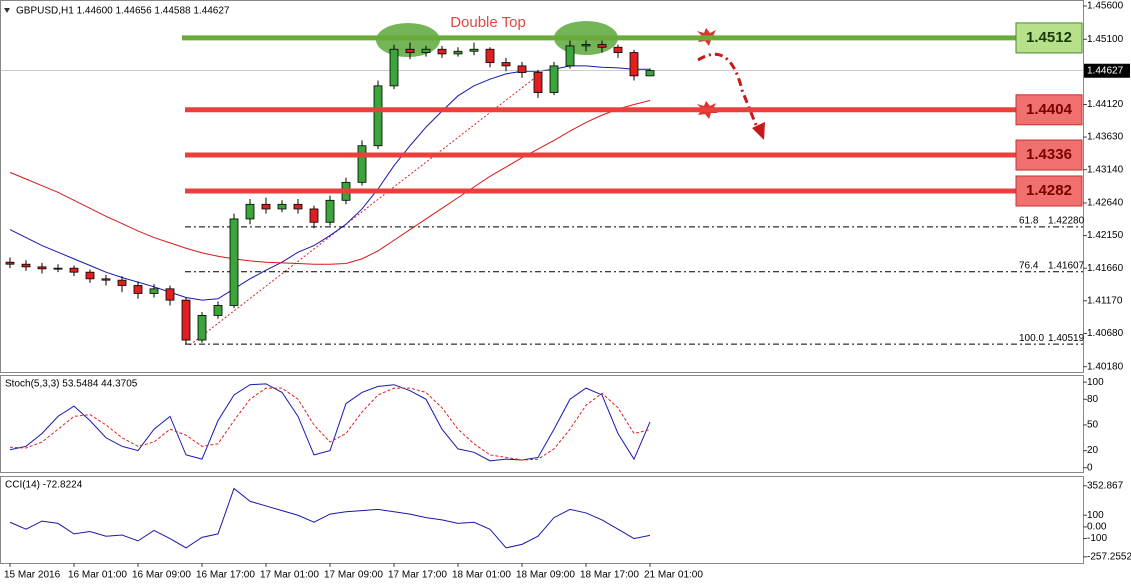 This screenshot has width=1131, height=585. I want to click on fib-ratio: 100.0, so click(1031, 338).